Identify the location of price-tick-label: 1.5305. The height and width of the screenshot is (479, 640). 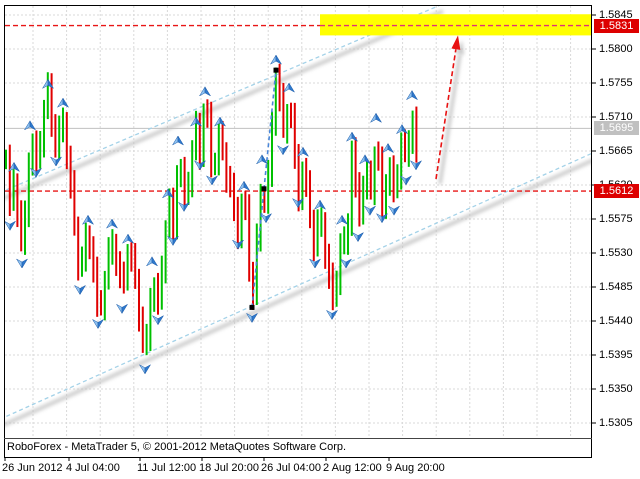
(616, 423).